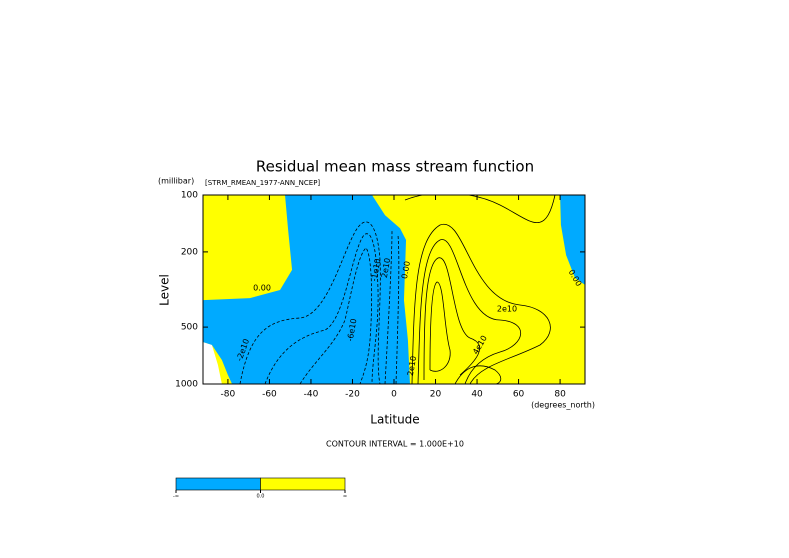 Image resolution: width=789 pixels, height=558 pixels. Describe the element at coordinates (186, 385) in the screenshot. I see `y-tick-label: 1000` at that location.